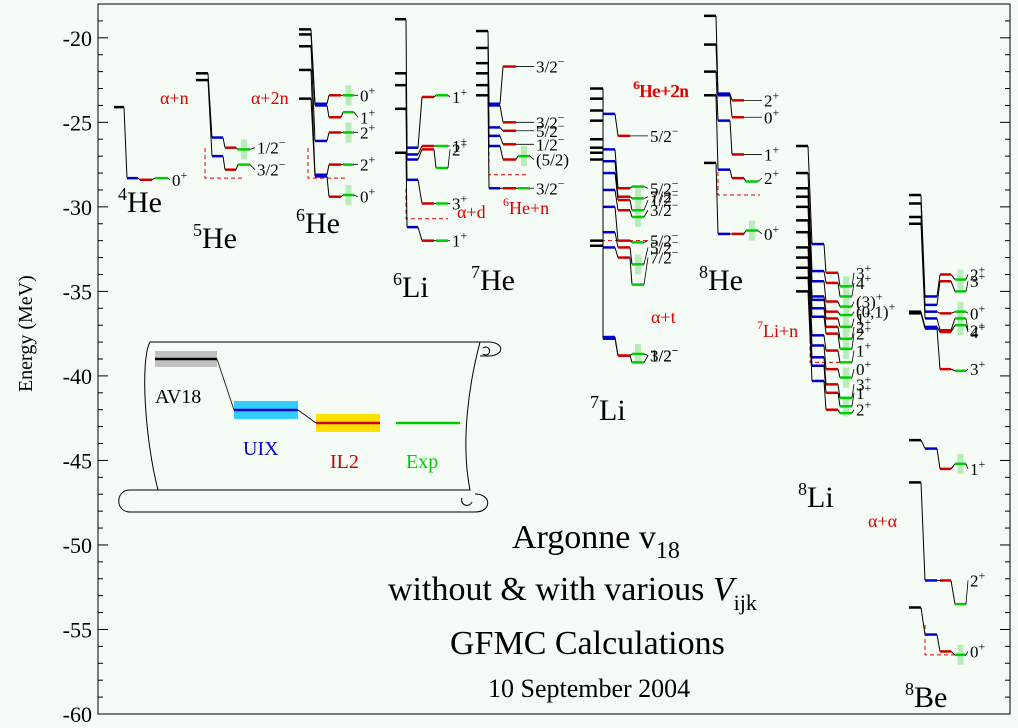 This screenshot has height=728, width=1018. I want to click on y-tick-label: -25, so click(77, 122).